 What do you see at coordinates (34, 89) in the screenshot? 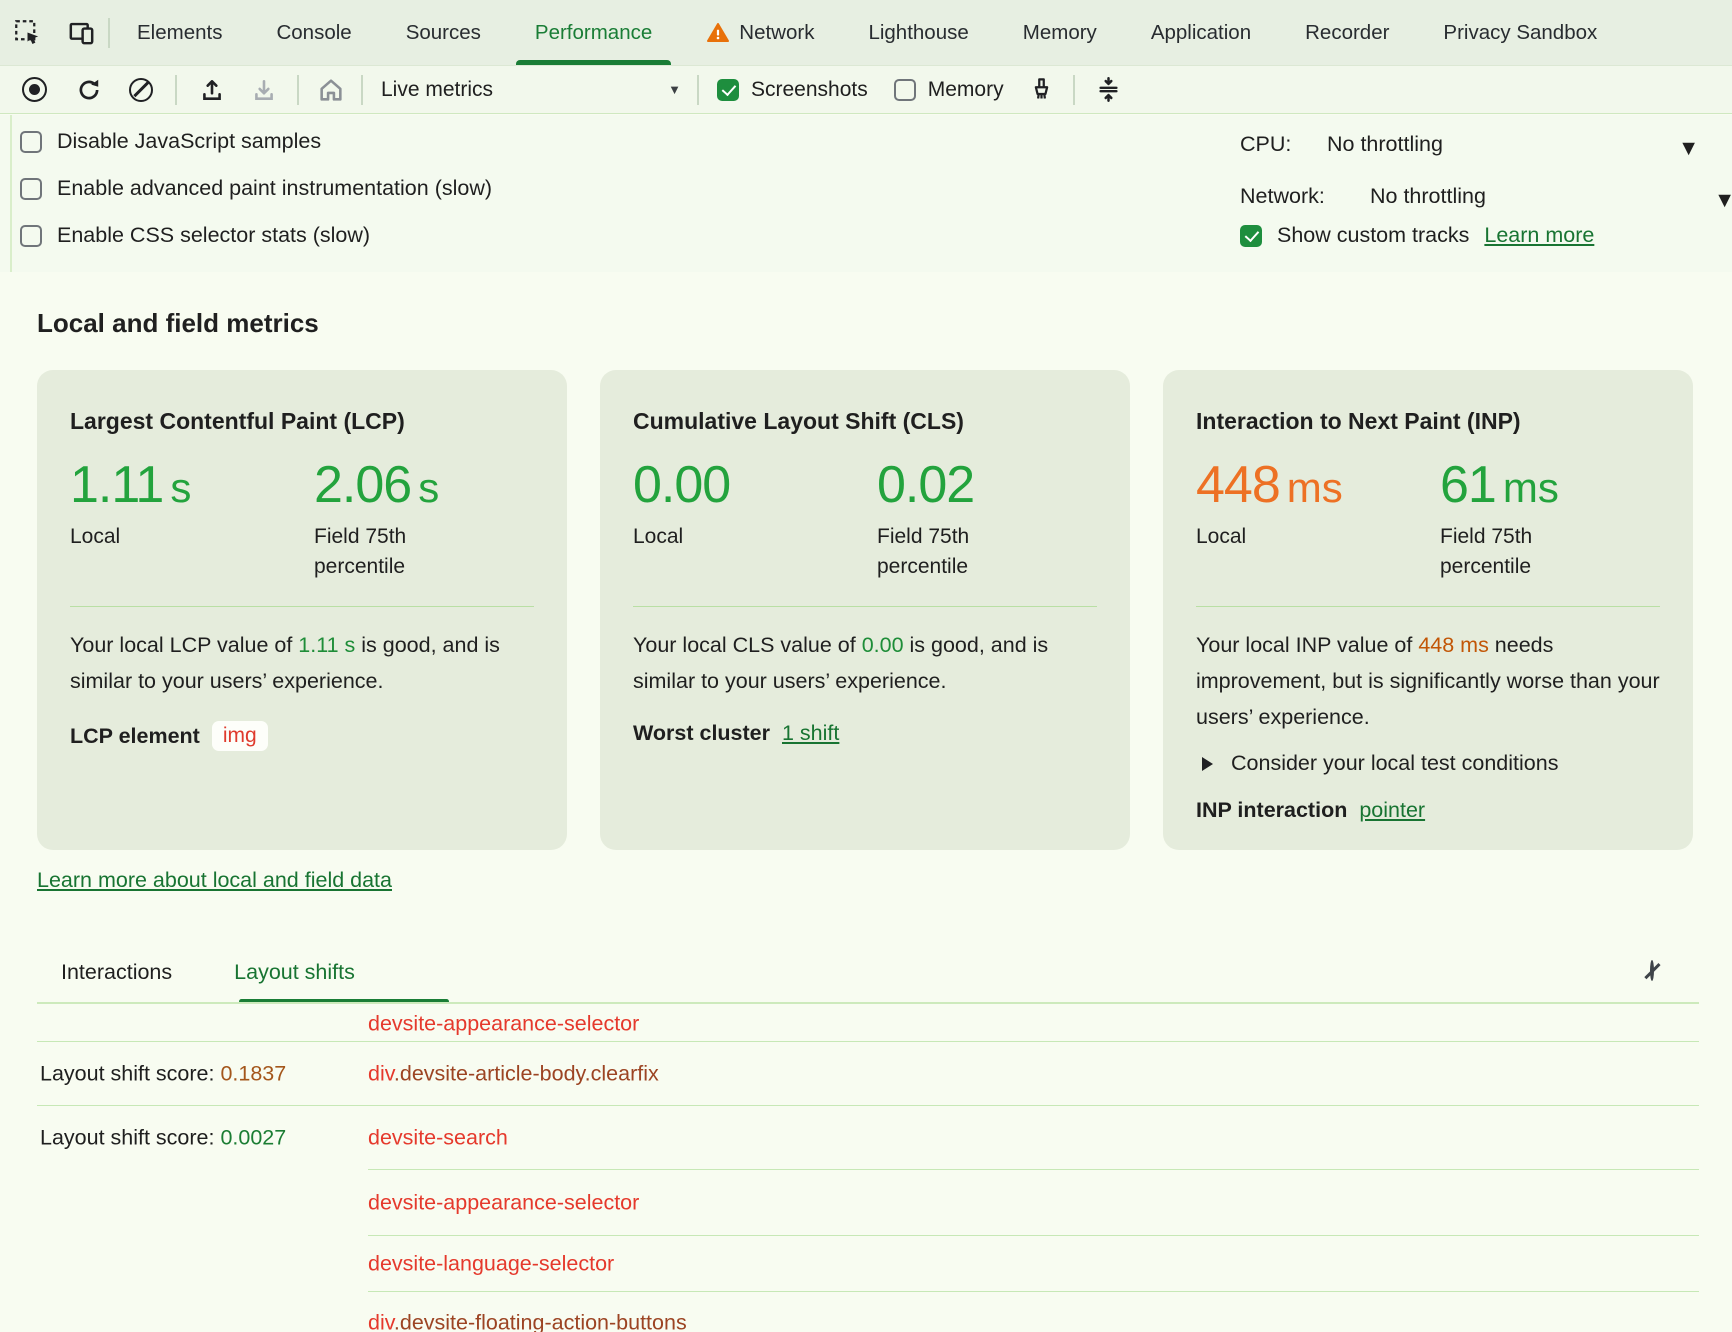
I see `record-button` at bounding box center [34, 89].